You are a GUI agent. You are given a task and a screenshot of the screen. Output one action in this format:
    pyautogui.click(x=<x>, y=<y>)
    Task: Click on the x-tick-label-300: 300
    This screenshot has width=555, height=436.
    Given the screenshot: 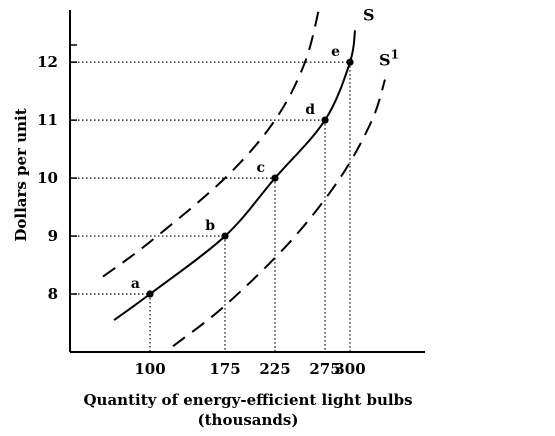 What is the action you would take?
    pyautogui.click(x=349, y=369)
    